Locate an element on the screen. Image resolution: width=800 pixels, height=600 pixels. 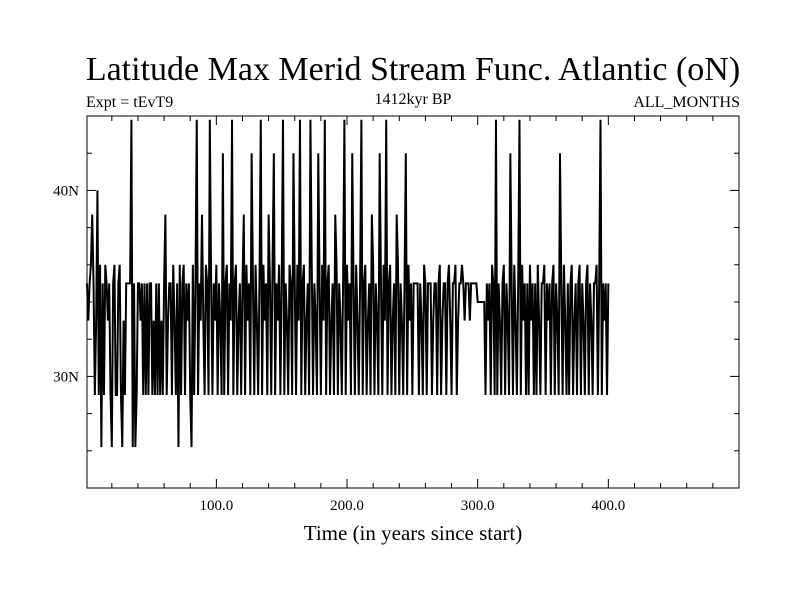
y-tick-label: 30N is located at coordinates (66, 377).